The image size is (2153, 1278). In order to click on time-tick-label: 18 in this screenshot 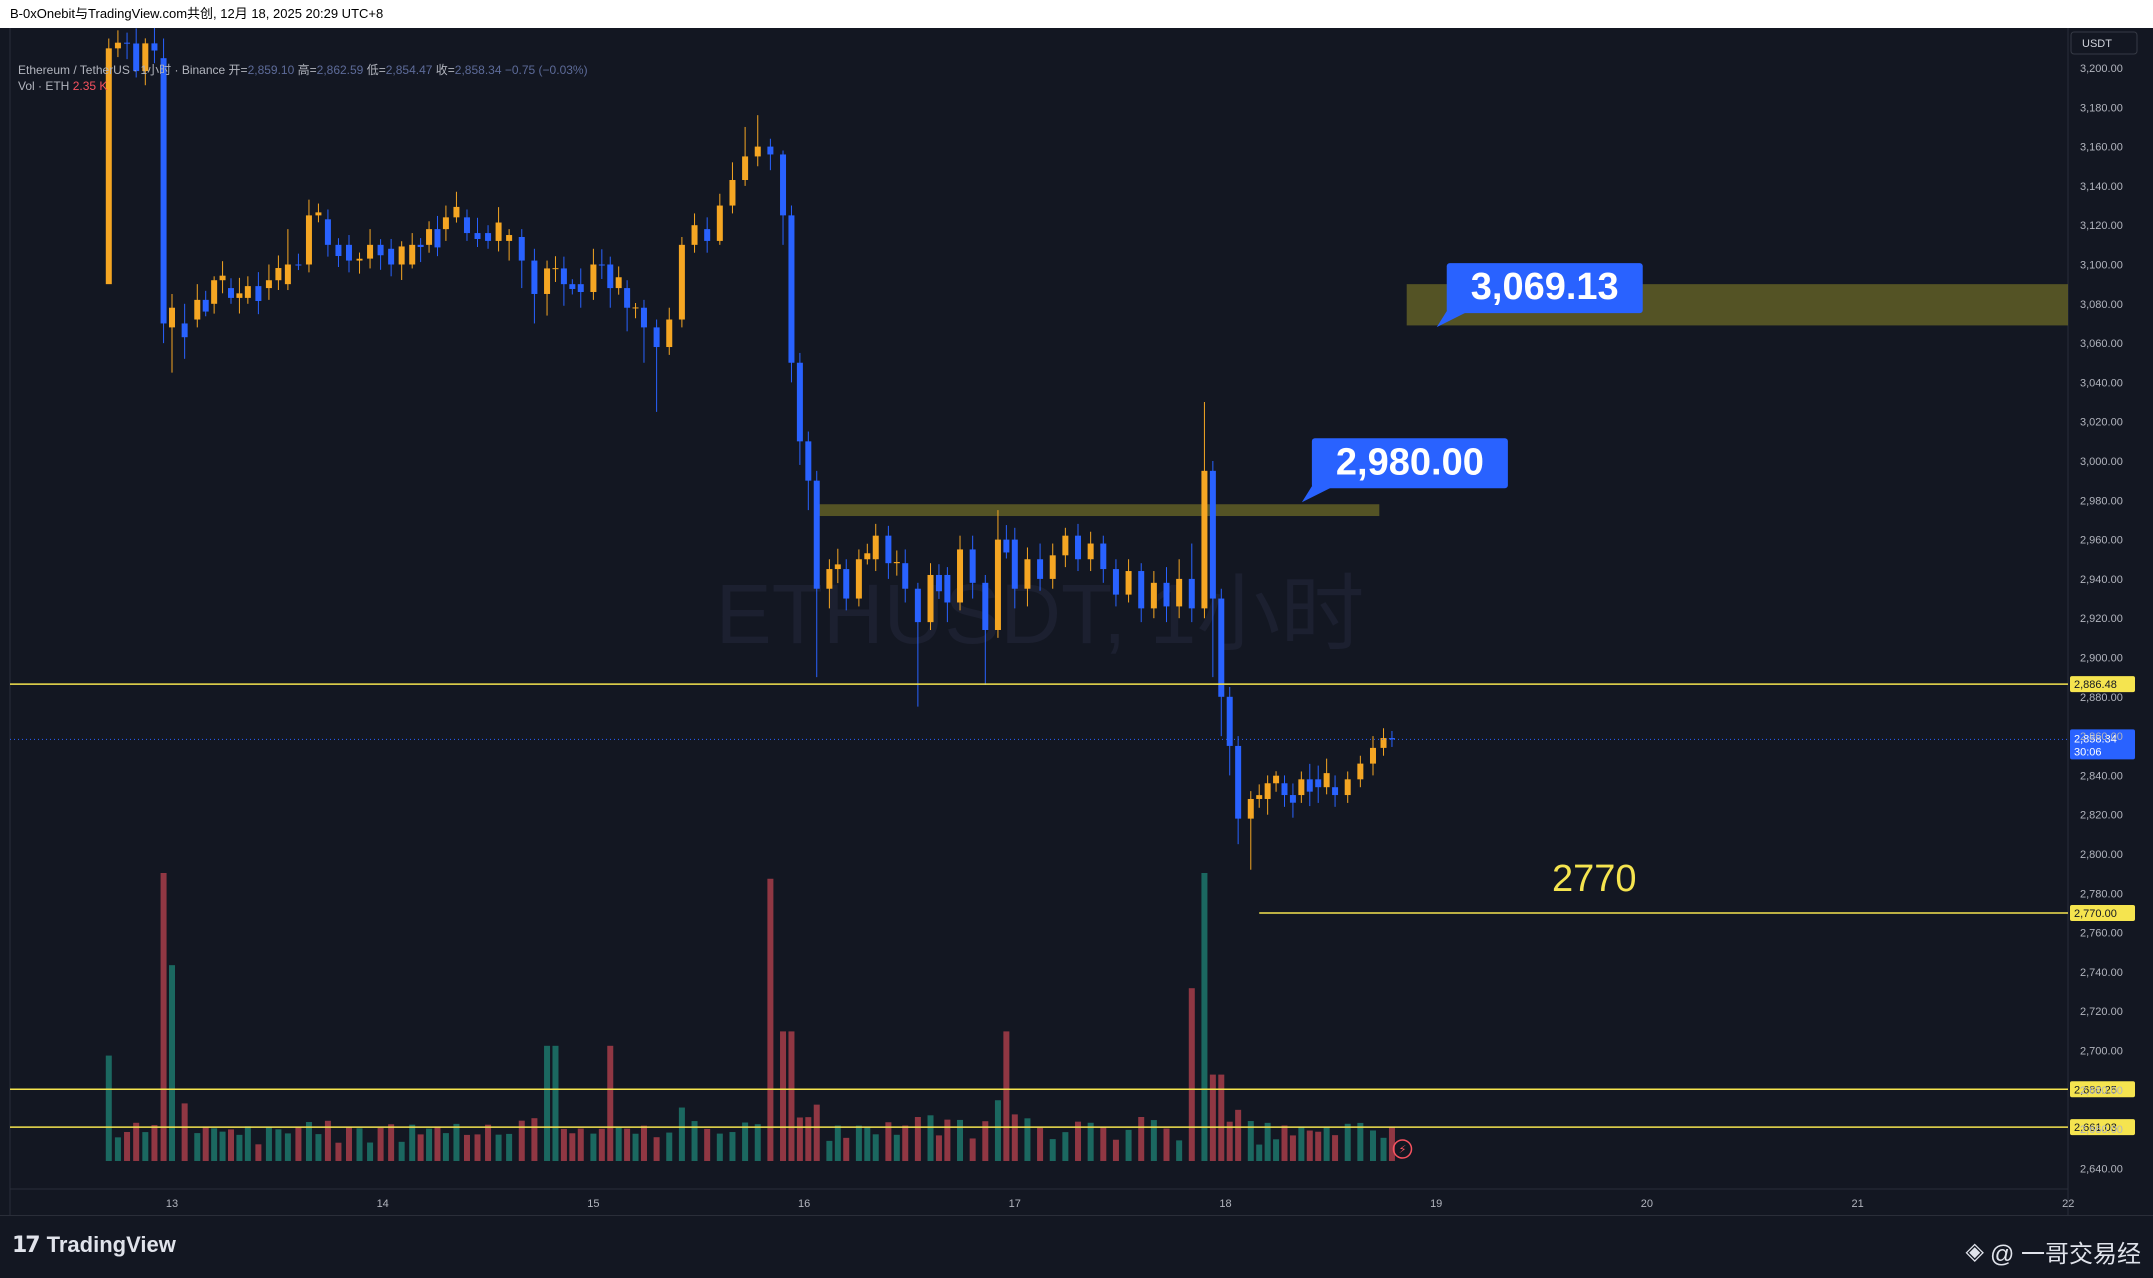, I will do `click(1225, 1204)`.